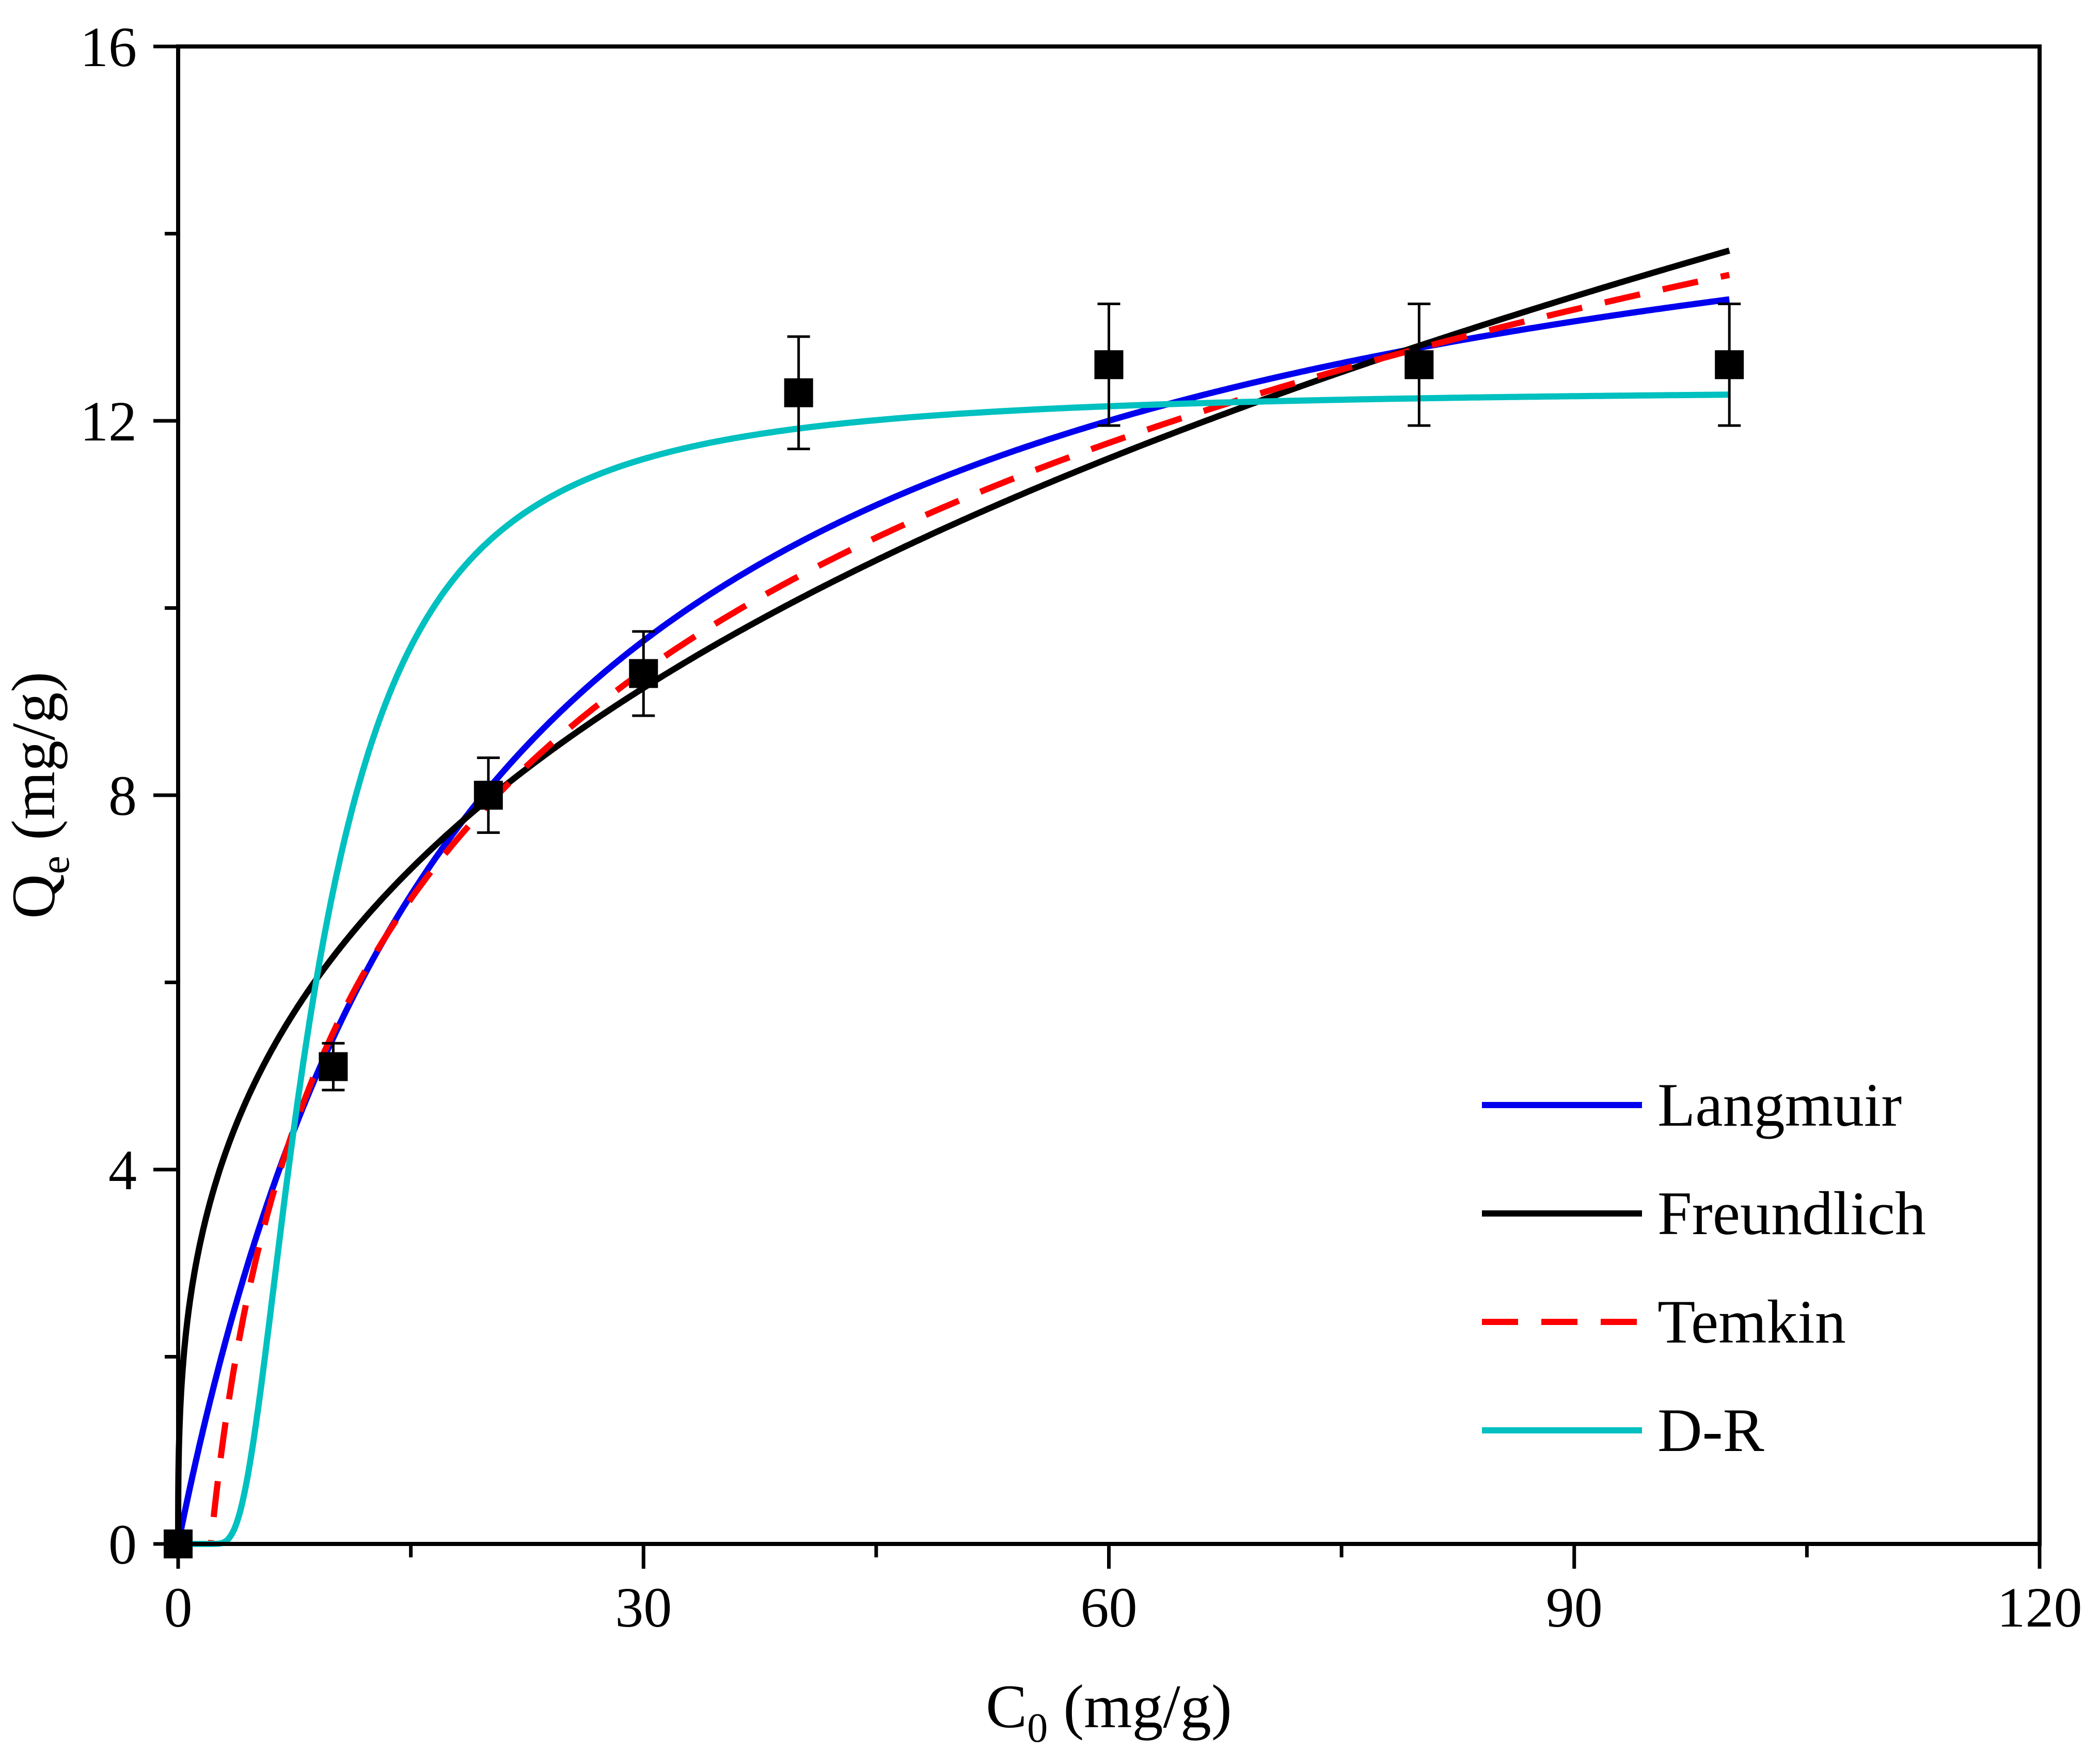 The width and height of the screenshot is (2100, 1751). What do you see at coordinates (644, 1607) in the screenshot?
I see `x-tick-label: 30` at bounding box center [644, 1607].